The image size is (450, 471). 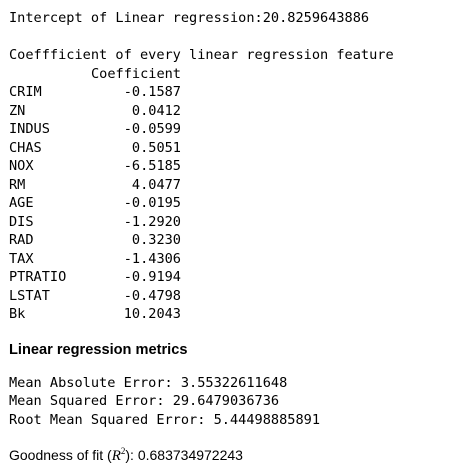 What do you see at coordinates (123, 451) in the screenshot?
I see `r-exponent: 2` at bounding box center [123, 451].